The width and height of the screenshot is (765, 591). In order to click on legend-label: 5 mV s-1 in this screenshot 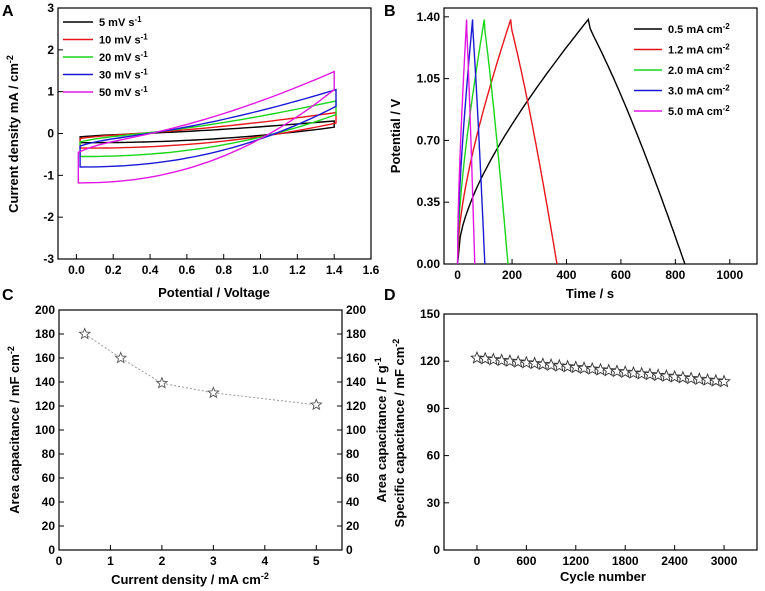, I will do `click(120, 22)`.